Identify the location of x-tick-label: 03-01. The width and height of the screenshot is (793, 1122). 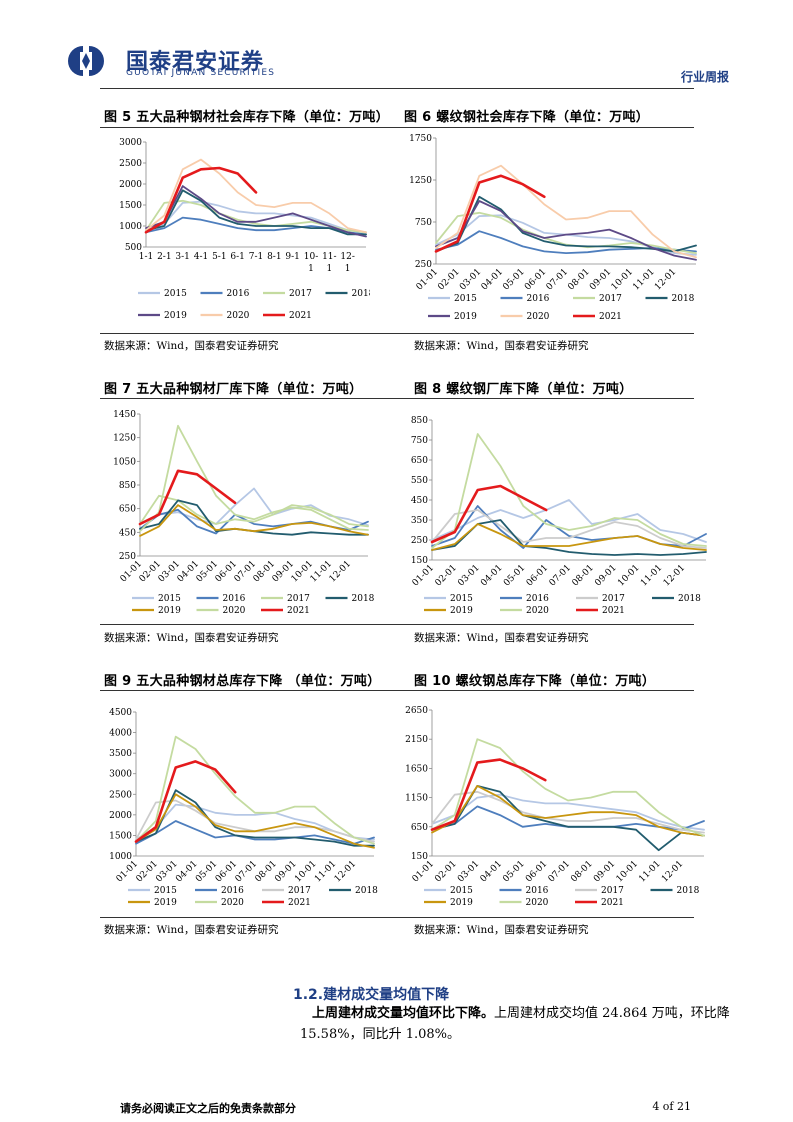
(470, 279).